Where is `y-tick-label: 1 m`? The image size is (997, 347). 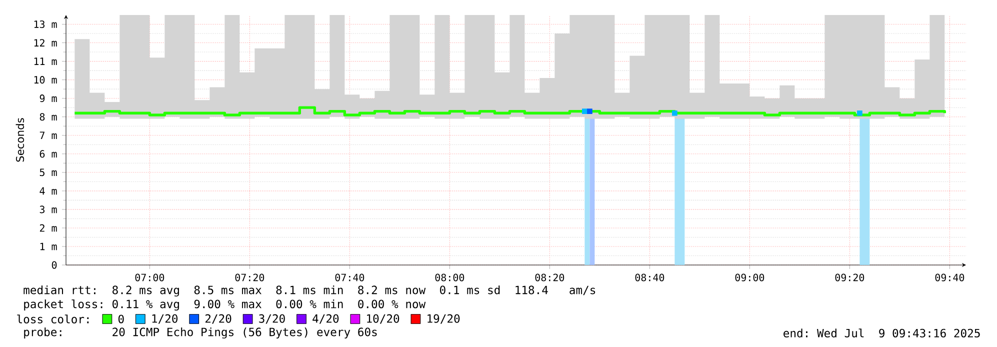
y-tick-label: 1 m is located at coordinates (48, 246).